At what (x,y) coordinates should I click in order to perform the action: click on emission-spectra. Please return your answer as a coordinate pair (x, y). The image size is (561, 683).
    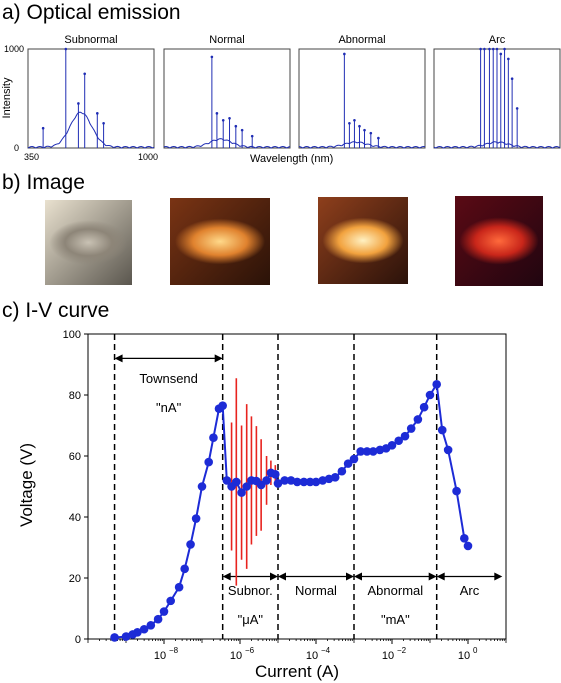
    Looking at the image, I should click on (294, 98).